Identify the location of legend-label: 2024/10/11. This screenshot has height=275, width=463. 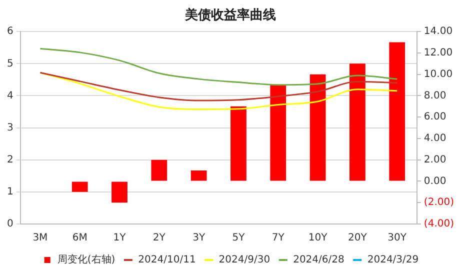
(167, 260).